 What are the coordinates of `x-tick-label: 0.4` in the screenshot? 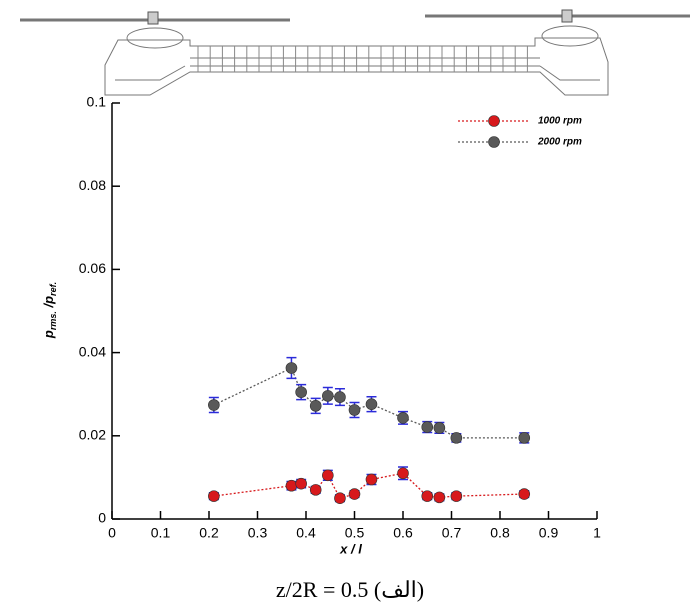 It's located at (306, 533).